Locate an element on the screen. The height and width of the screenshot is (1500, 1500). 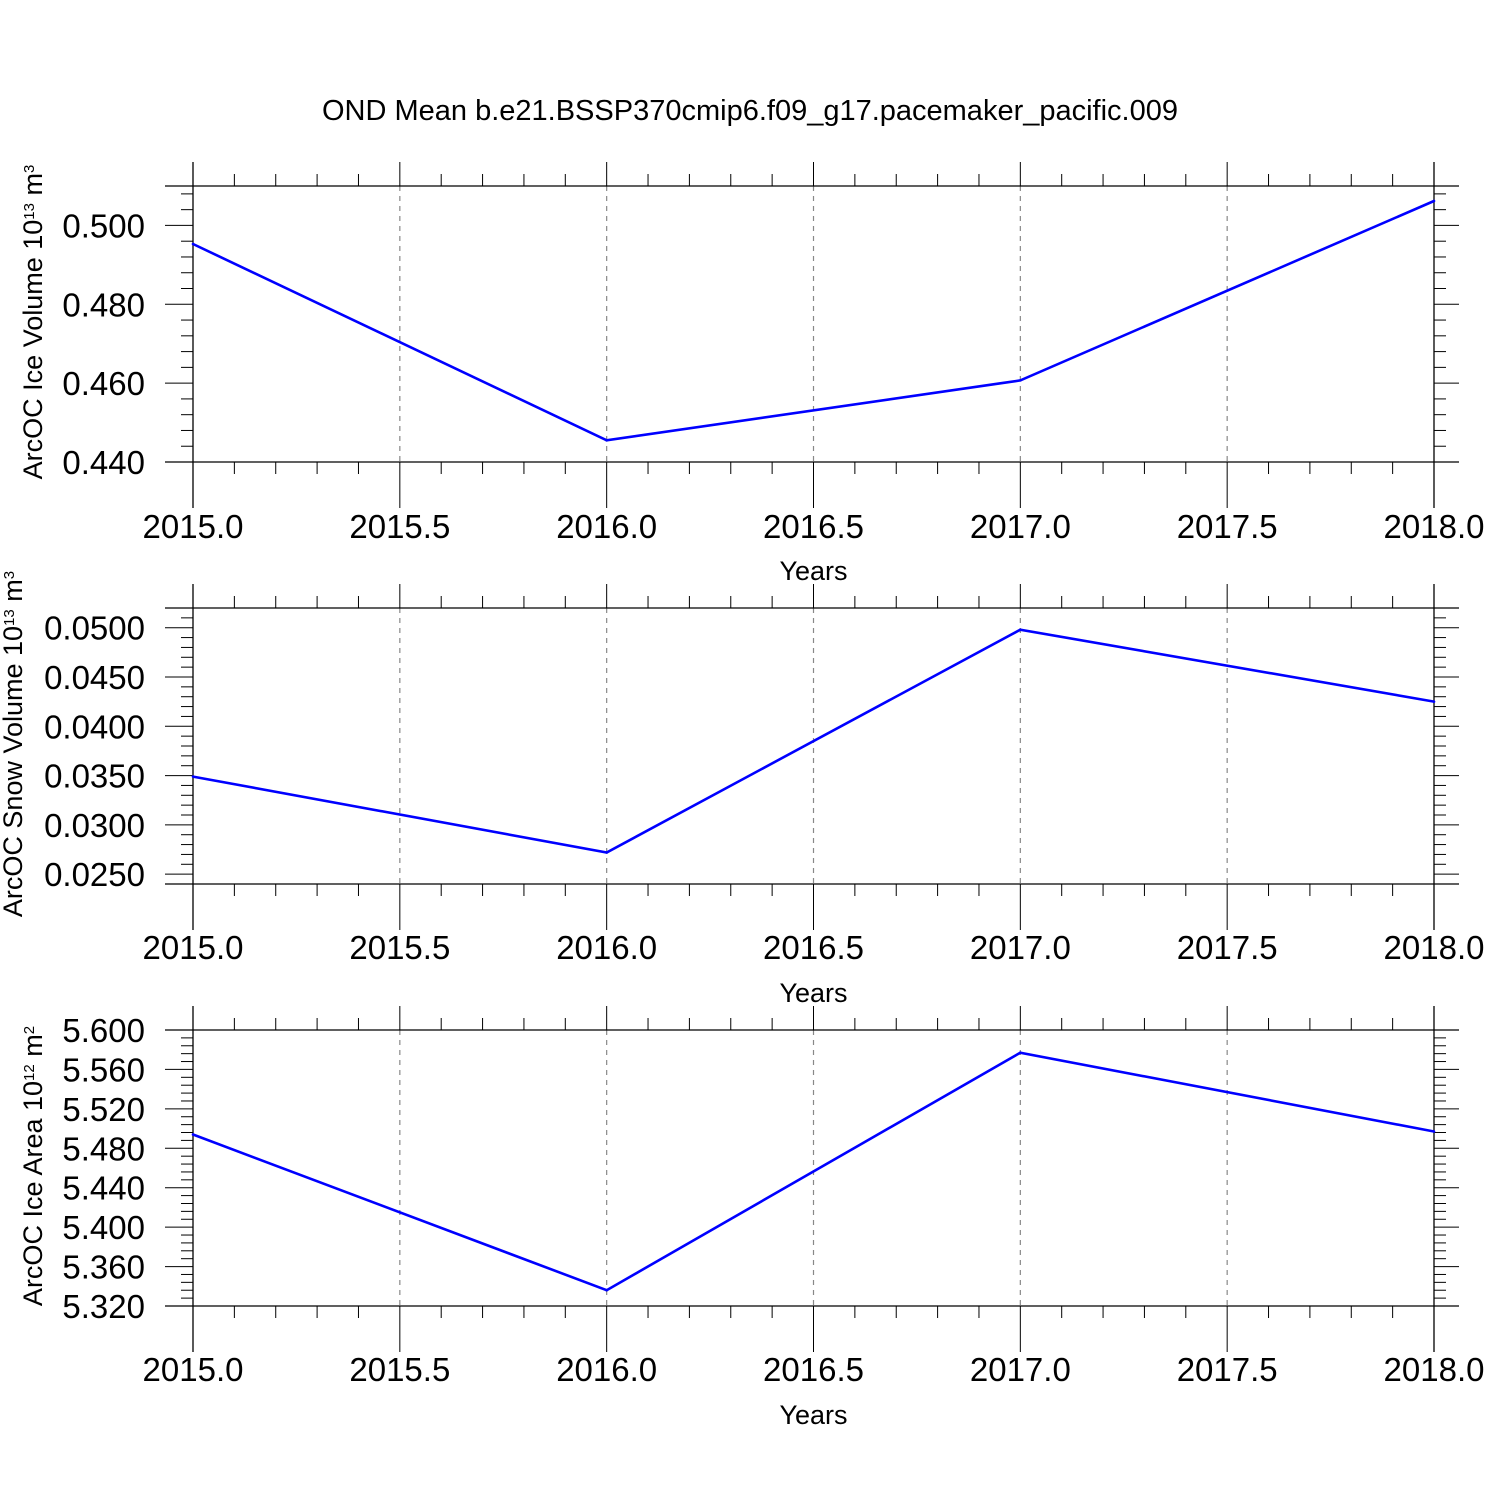
y-axis-title-text: ArcOC Ice Area 10 is located at coordinates (33, 1193).